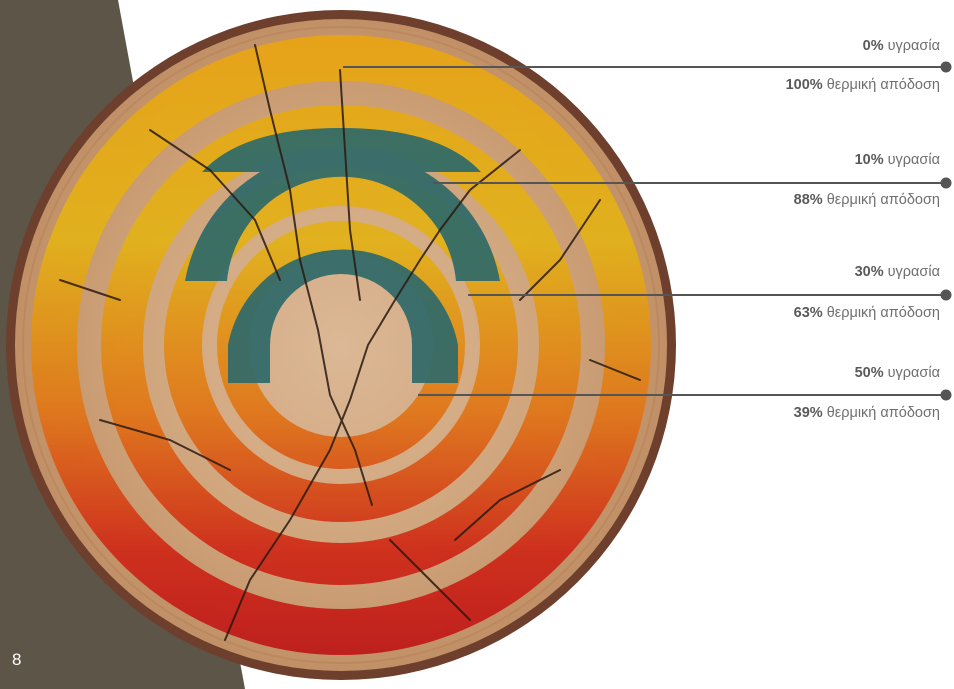 Image resolution: width=954 pixels, height=689 pixels. Describe the element at coordinates (808, 413) in the screenshot. I see `efficiency-value: 39%` at that location.